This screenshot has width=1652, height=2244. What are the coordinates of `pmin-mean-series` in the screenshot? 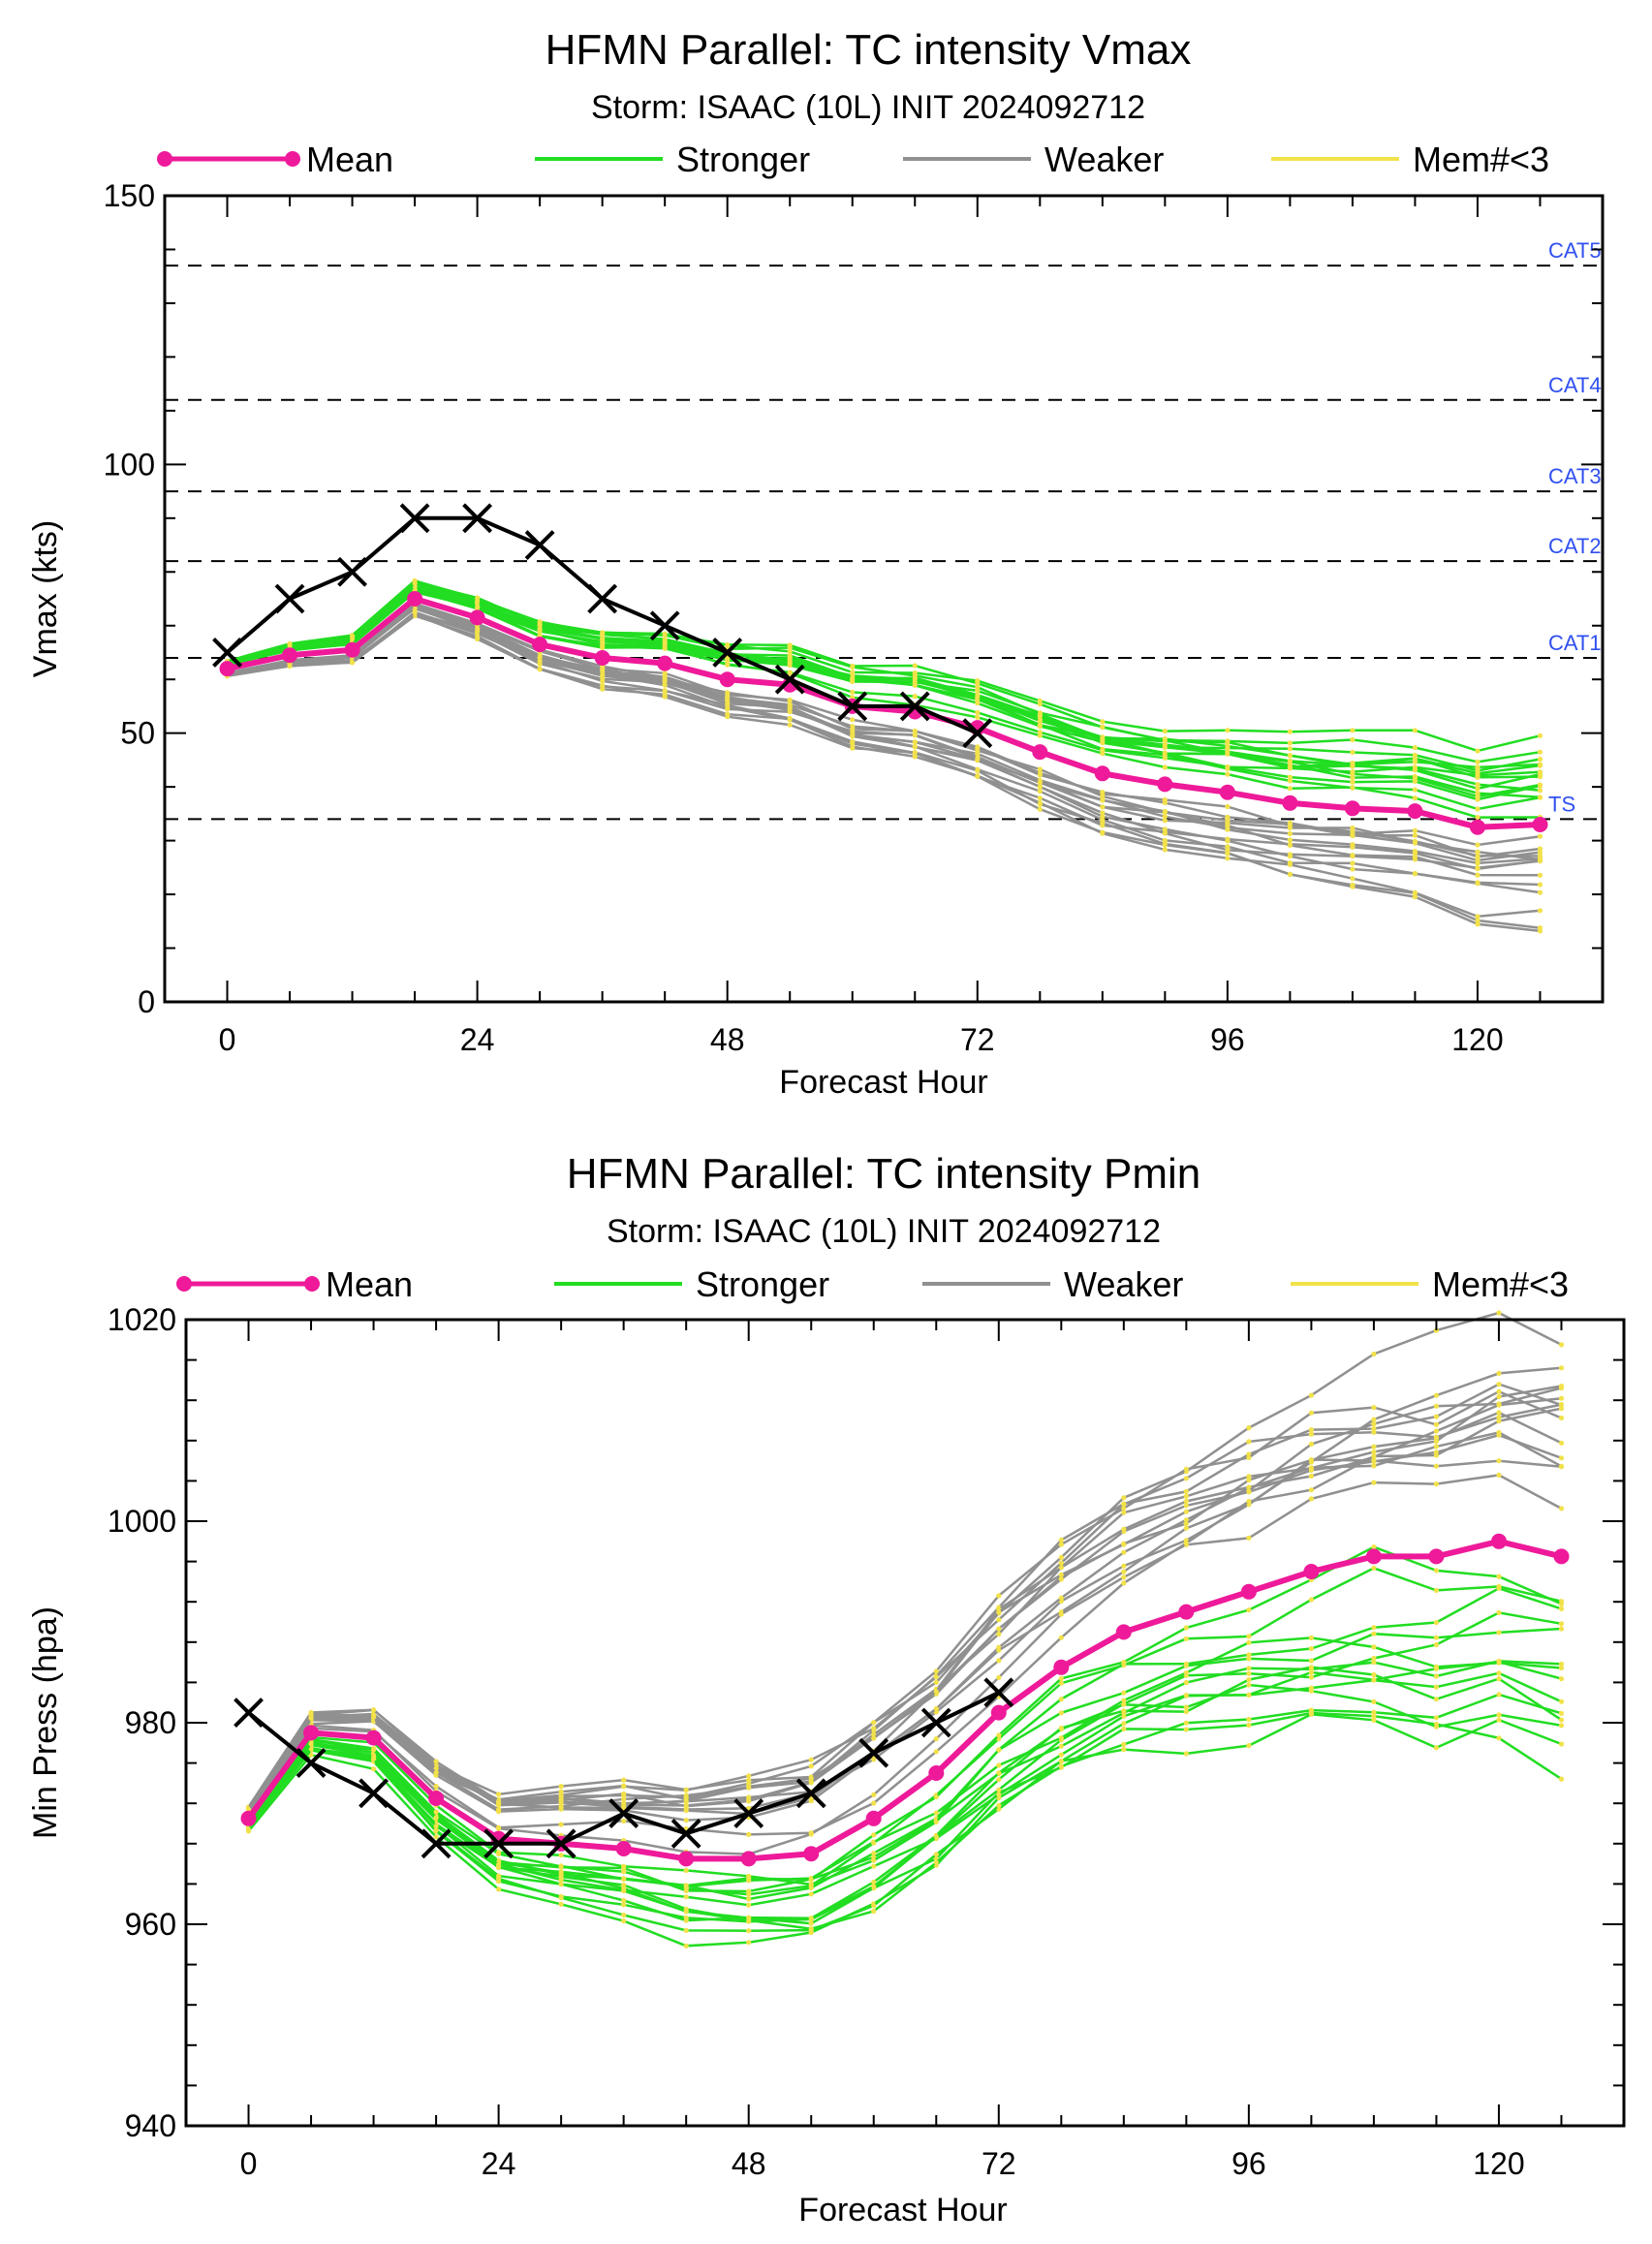 It's located at (905, 1700).